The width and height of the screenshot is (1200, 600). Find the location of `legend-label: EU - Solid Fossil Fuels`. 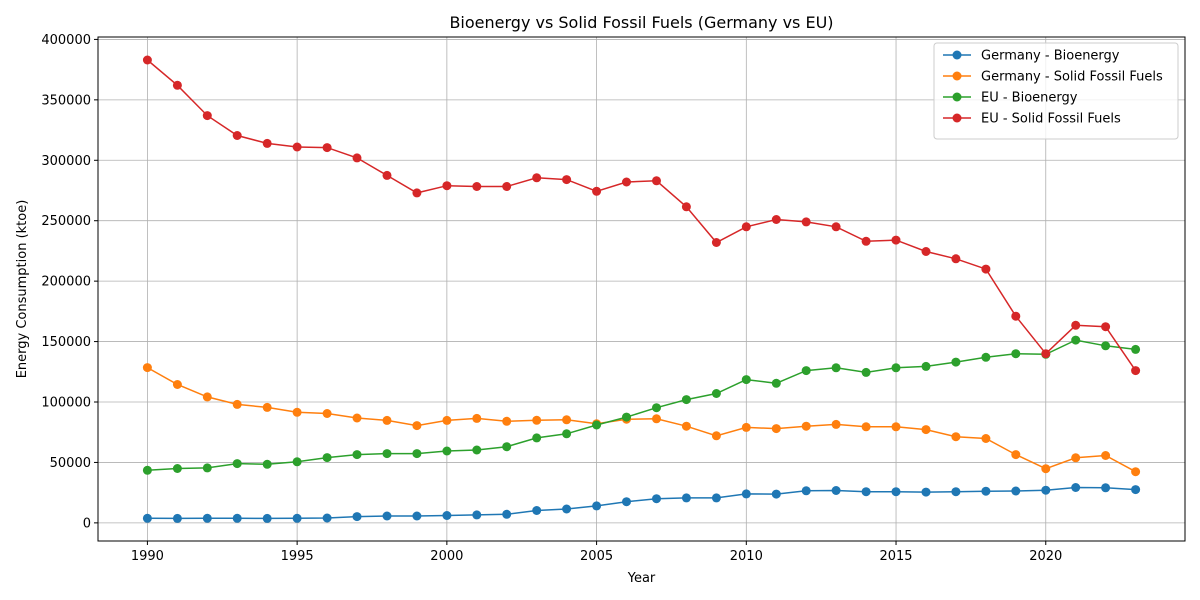

legend-label: EU - Solid Fossil Fuels is located at coordinates (1051, 119).